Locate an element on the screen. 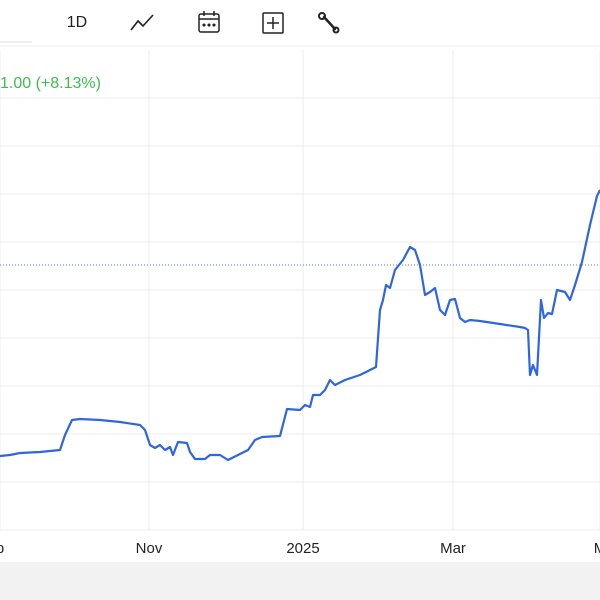 This screenshot has width=600, height=600. line-type-button is located at coordinates (142, 22).